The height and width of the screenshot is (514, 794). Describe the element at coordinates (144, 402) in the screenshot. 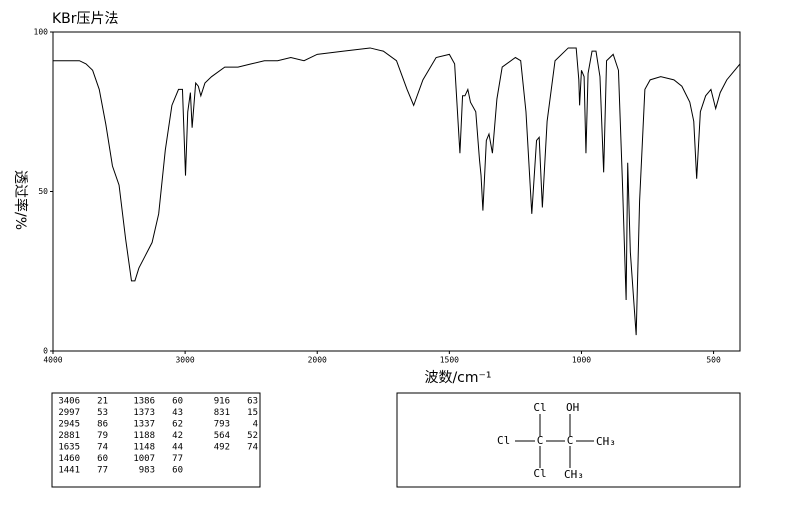

I see `peak-wavenumber: 1386` at that location.